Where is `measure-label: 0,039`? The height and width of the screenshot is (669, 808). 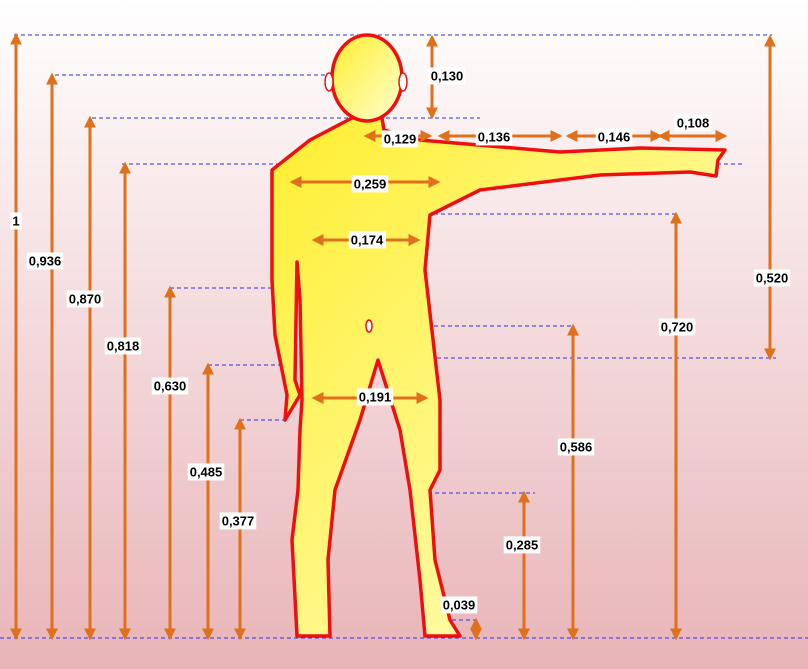
measure-label: 0,039 is located at coordinates (459, 604).